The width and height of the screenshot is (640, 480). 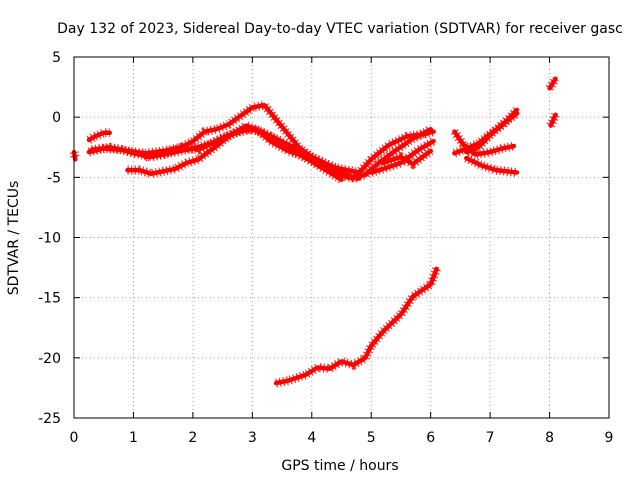 What do you see at coordinates (430, 438) in the screenshot?
I see `x-tick-label: 6` at bounding box center [430, 438].